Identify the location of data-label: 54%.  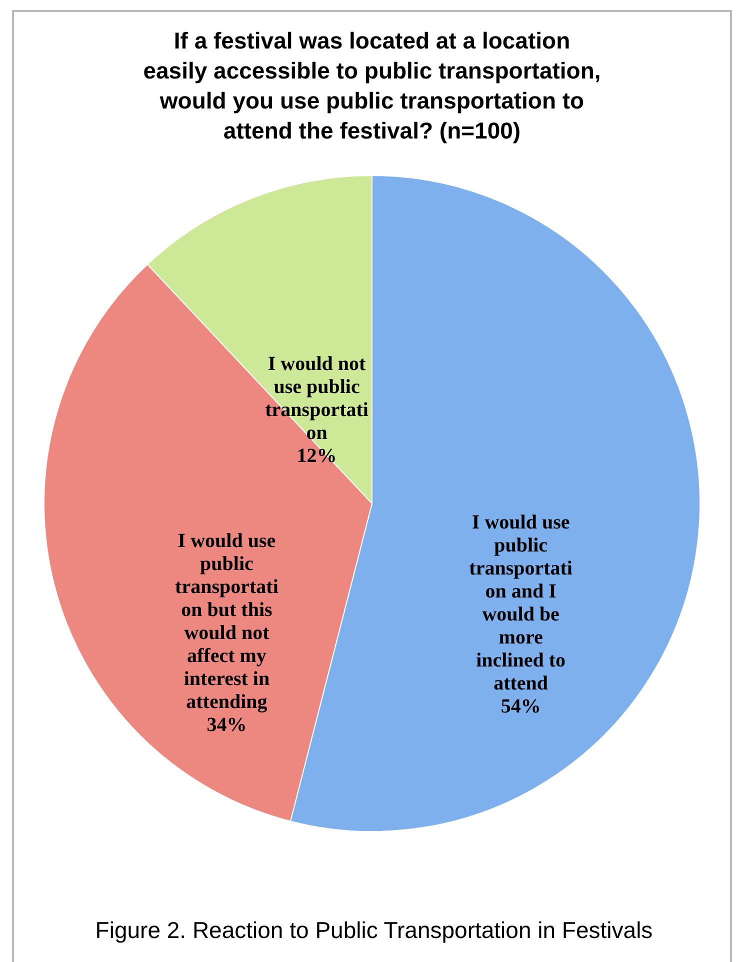
(520, 706).